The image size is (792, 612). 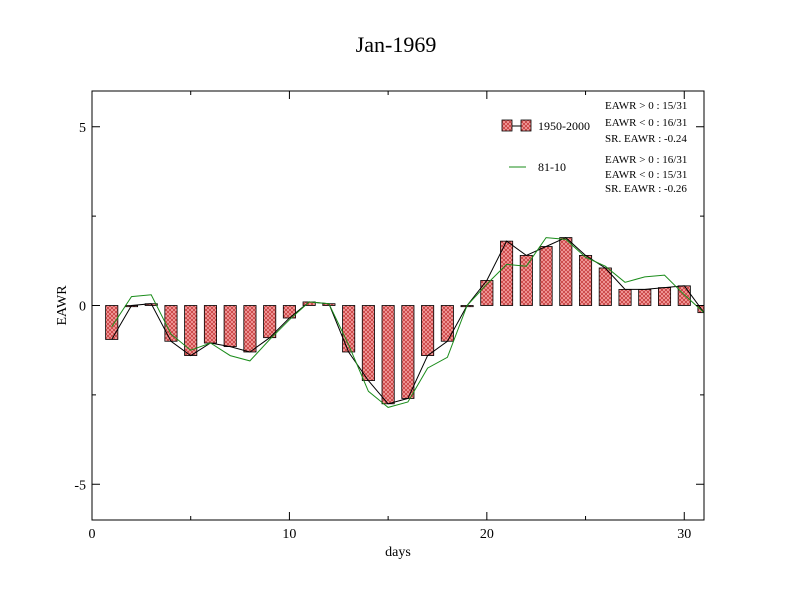 What do you see at coordinates (398, 552) in the screenshot?
I see `x-axis-label: days` at bounding box center [398, 552].